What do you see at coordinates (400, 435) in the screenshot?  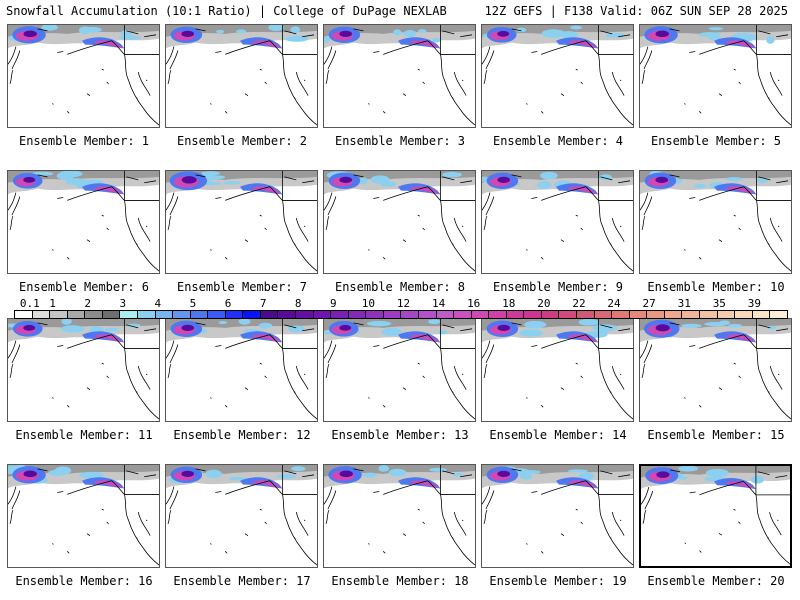 I see `panel-label: Ensemble Member: 13` at bounding box center [400, 435].